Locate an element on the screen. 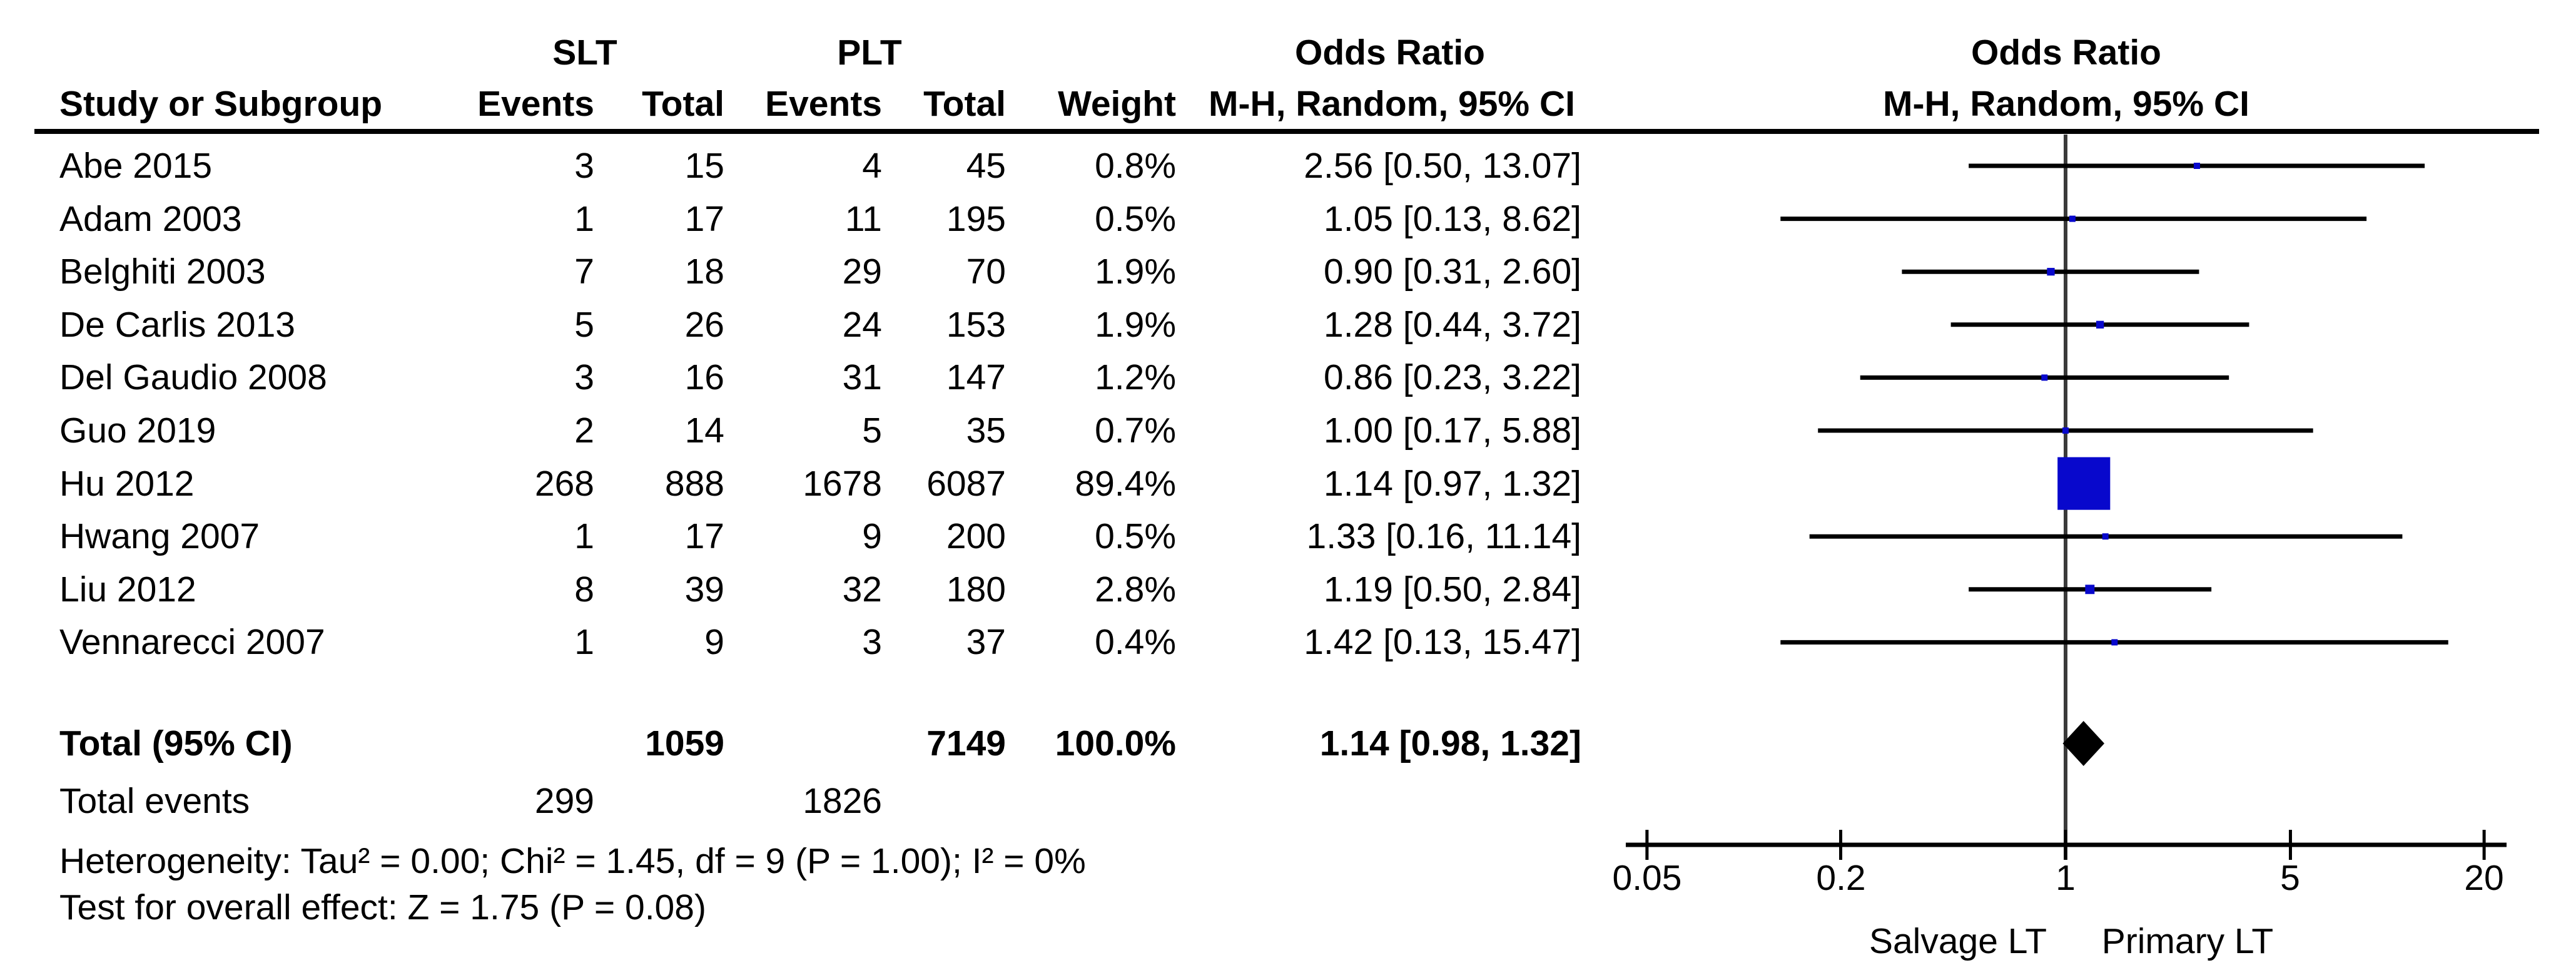 This screenshot has height=970, width=2576. plt-events-cell: 4 is located at coordinates (872, 166).